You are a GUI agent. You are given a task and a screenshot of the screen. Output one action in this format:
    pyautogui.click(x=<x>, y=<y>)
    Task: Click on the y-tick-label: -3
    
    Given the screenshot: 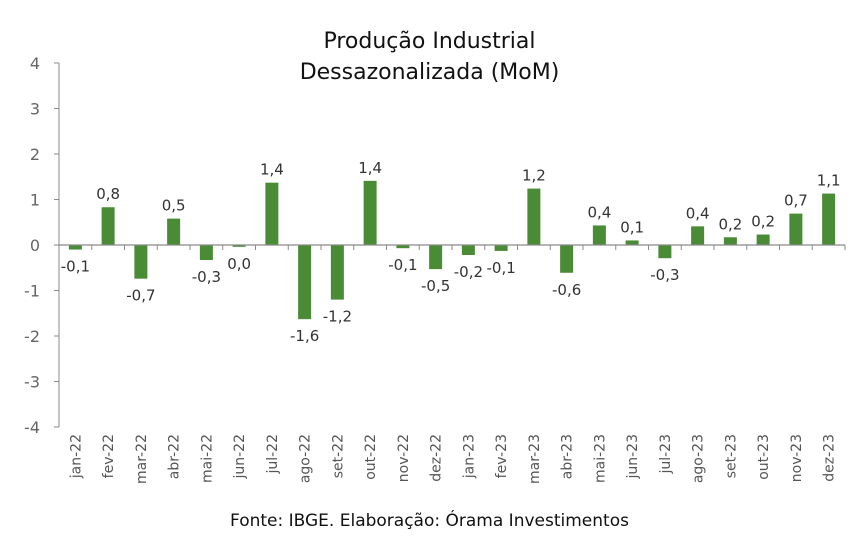 What is the action you would take?
    pyautogui.click(x=32, y=382)
    